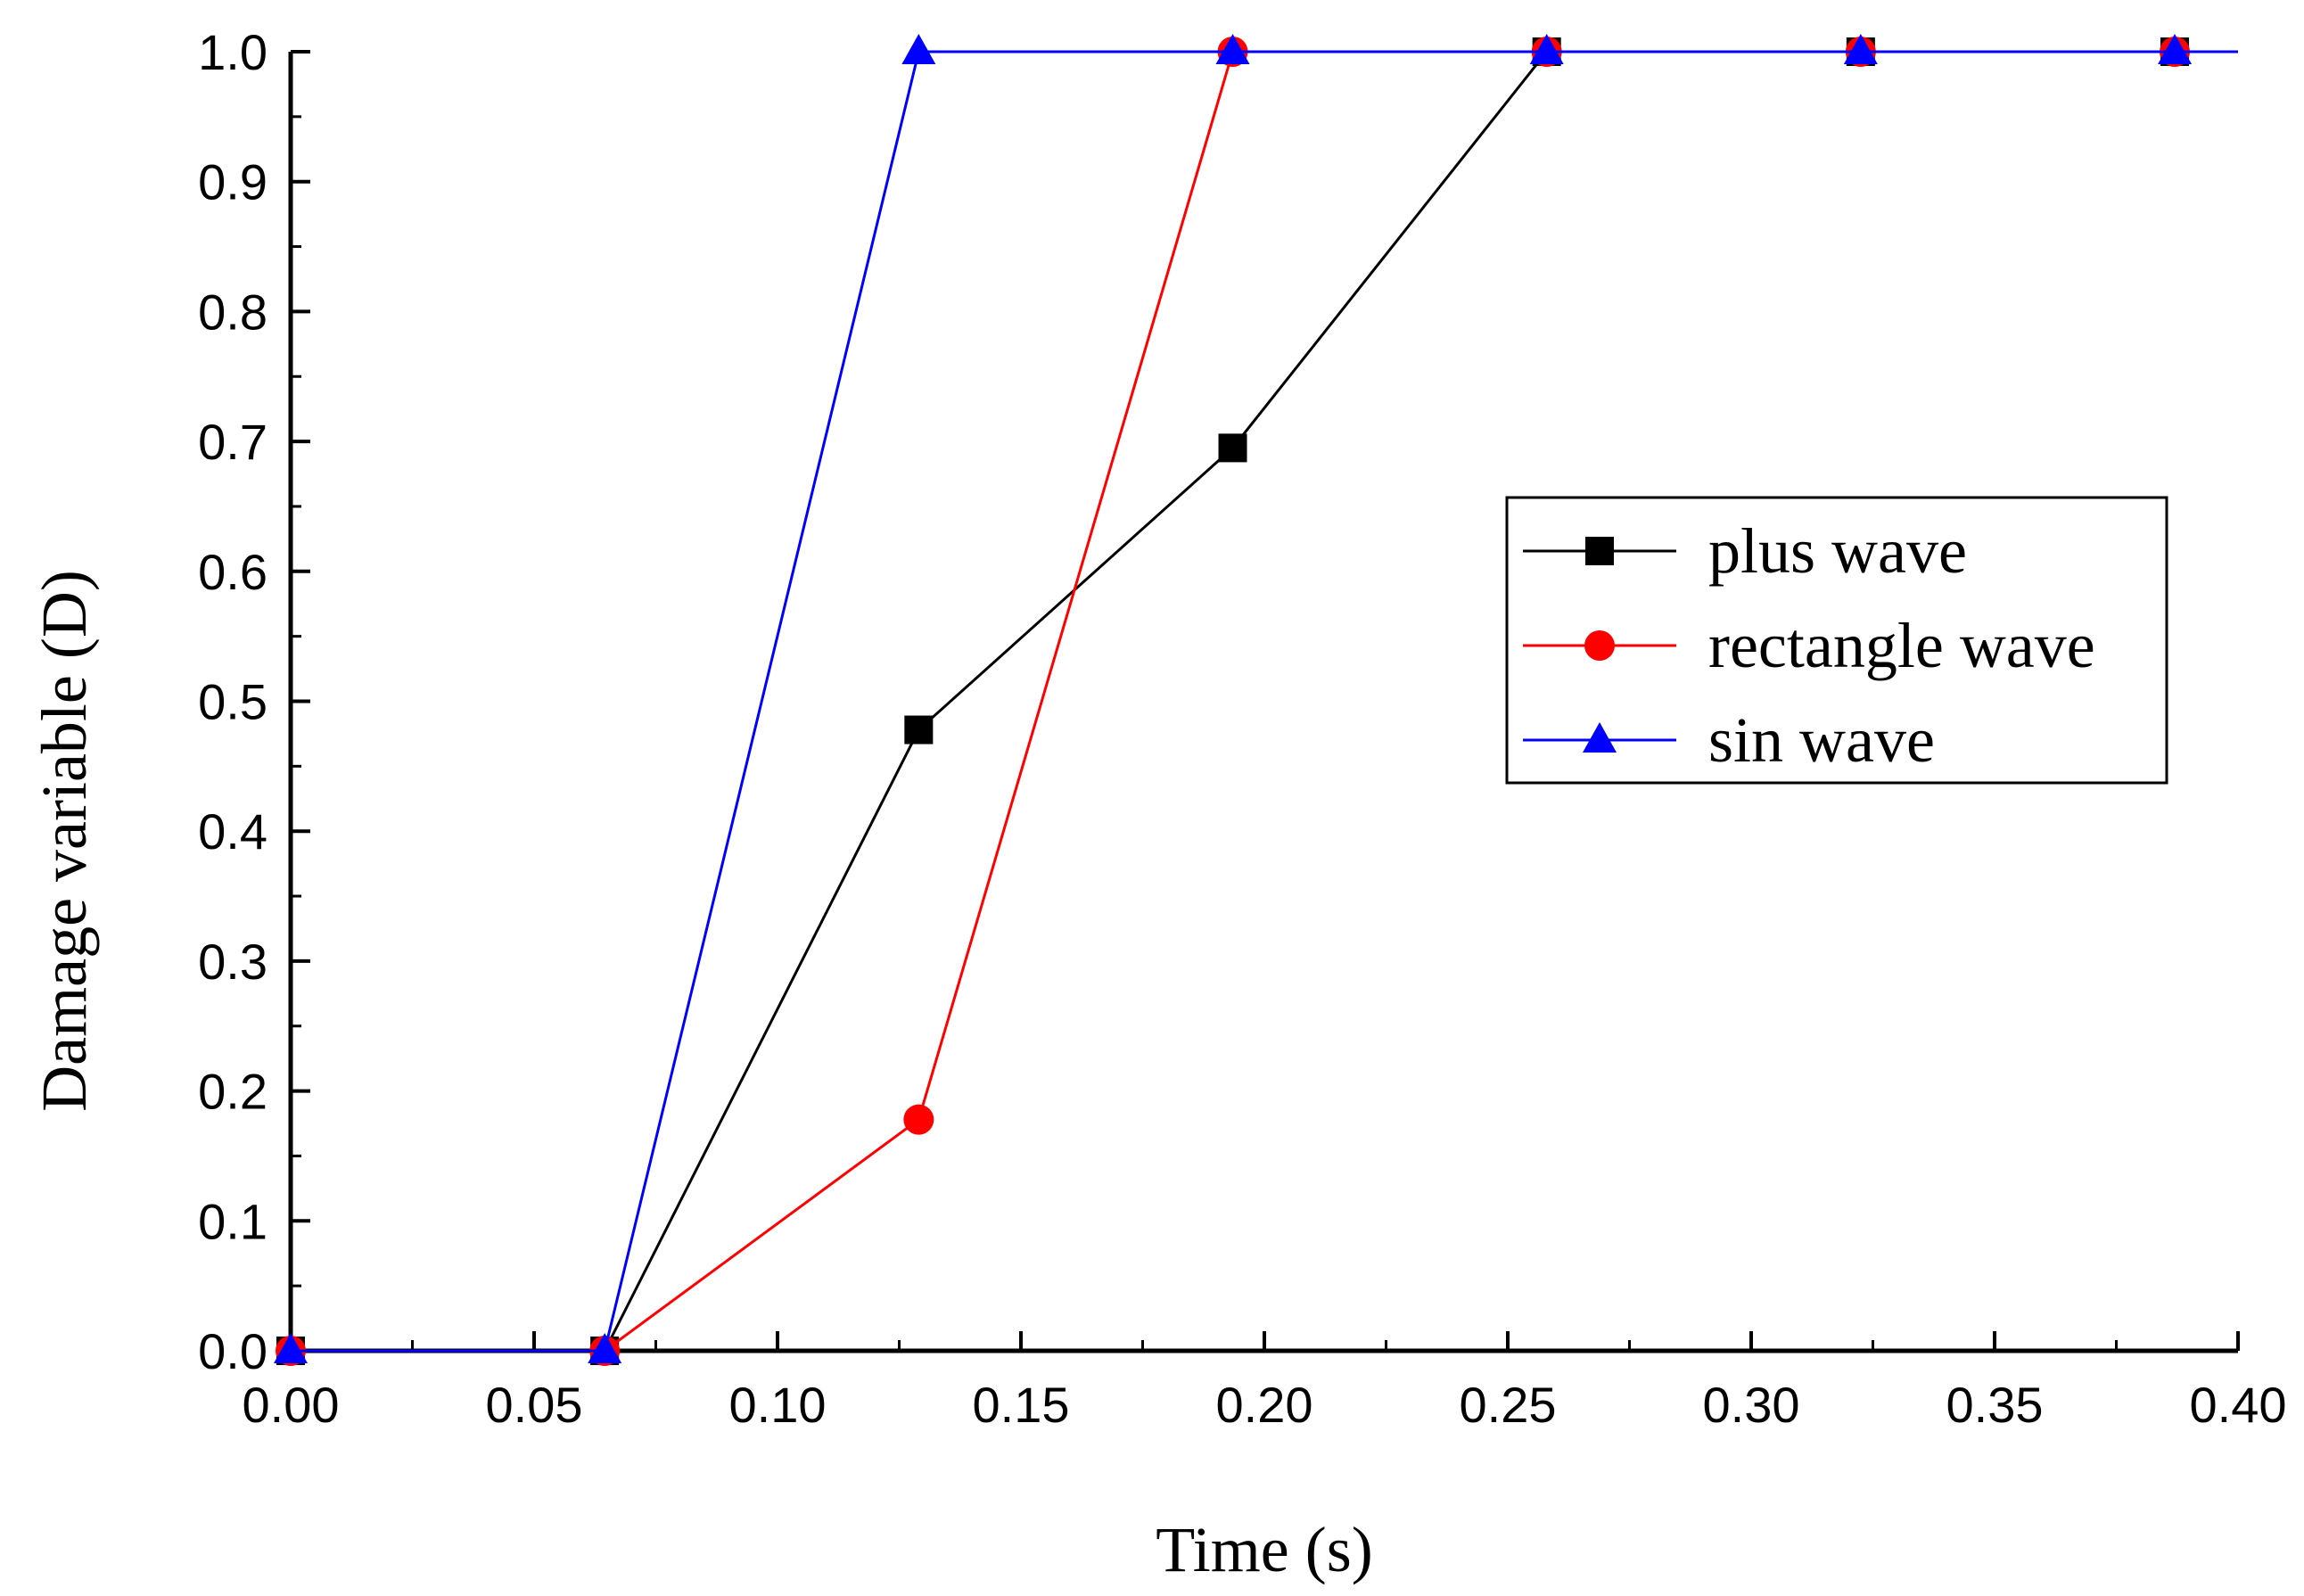 The width and height of the screenshot is (2304, 1596). I want to click on x-tick-label: 0.30, so click(1751, 1405).